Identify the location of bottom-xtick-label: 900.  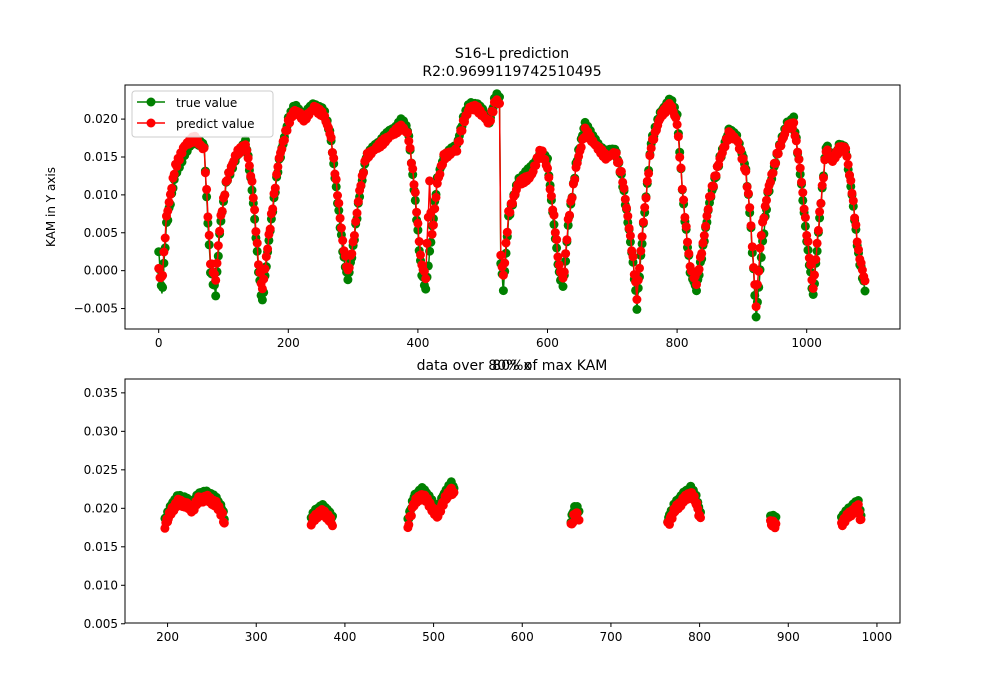
(788, 637).